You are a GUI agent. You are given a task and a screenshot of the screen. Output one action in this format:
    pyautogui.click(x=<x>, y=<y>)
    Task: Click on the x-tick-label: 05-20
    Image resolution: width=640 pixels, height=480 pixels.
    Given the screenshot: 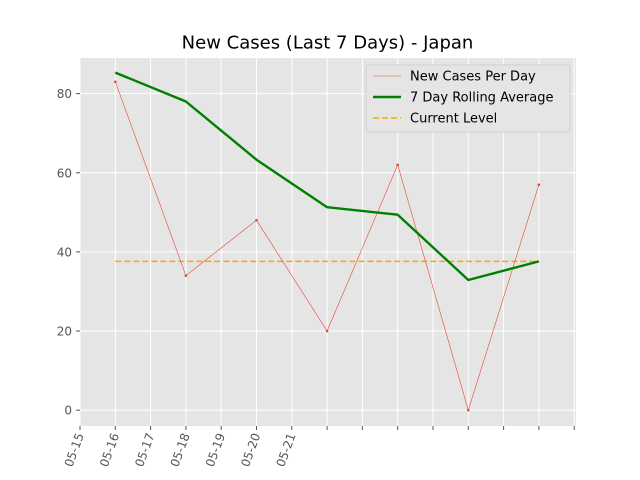 What is the action you would take?
    pyautogui.click(x=250, y=450)
    